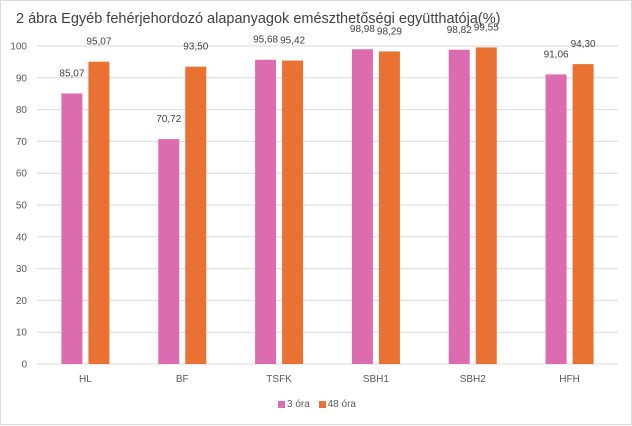  I want to click on x-tick-label: SBH1, so click(376, 379).